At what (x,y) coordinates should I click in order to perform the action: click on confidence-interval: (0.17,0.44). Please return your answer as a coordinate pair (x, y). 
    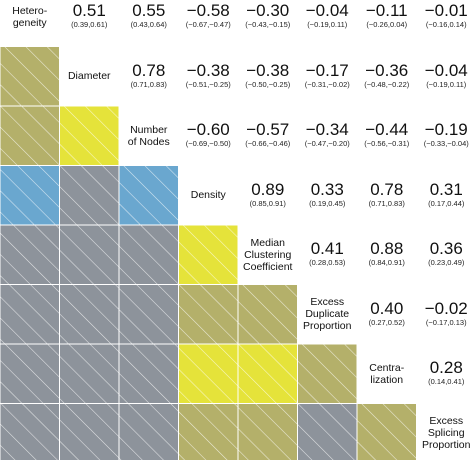
    Looking at the image, I should click on (443, 203).